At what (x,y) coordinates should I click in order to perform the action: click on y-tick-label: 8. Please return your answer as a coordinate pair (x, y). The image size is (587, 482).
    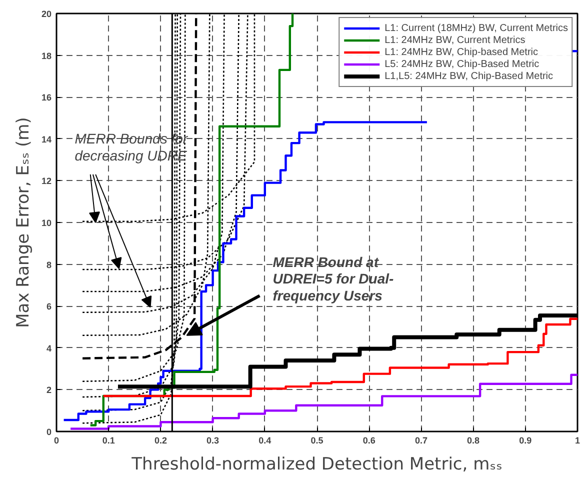
    Looking at the image, I should click on (49, 265).